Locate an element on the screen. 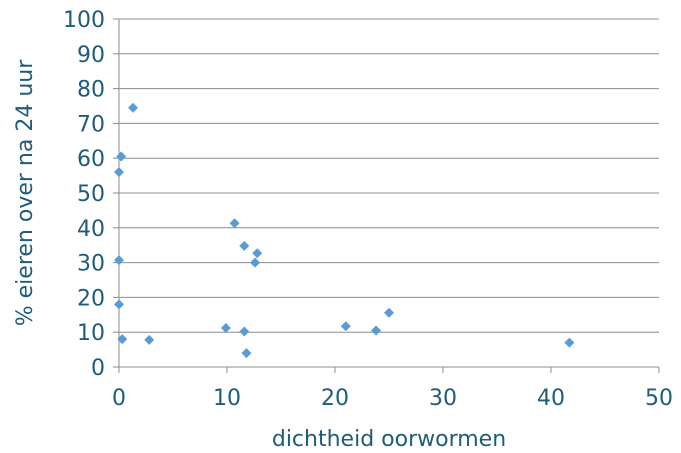 The width and height of the screenshot is (681, 453). x-tick-label: 10 is located at coordinates (227, 398).